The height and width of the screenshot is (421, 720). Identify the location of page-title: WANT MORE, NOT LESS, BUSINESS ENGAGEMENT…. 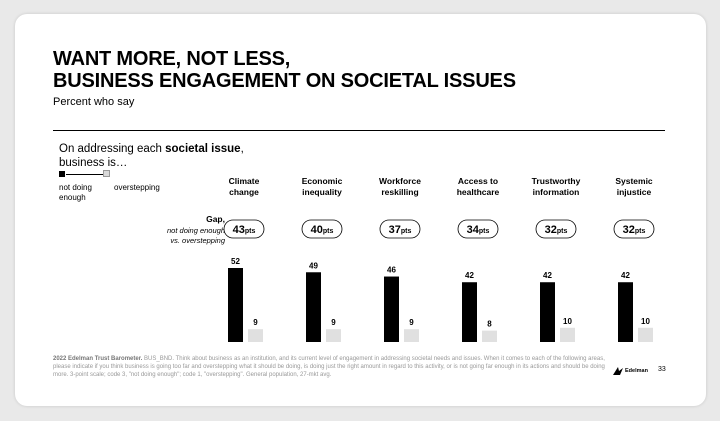
(284, 70).